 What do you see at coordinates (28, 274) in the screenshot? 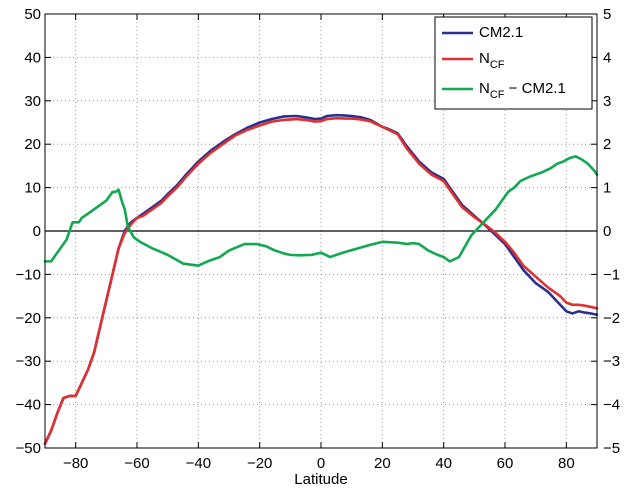
I see `y-tick-label-left: −10` at bounding box center [28, 274].